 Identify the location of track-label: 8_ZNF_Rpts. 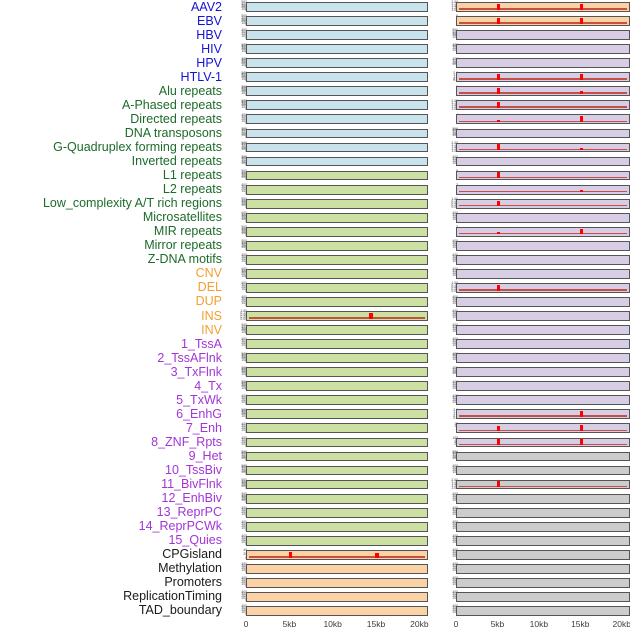
(186, 441).